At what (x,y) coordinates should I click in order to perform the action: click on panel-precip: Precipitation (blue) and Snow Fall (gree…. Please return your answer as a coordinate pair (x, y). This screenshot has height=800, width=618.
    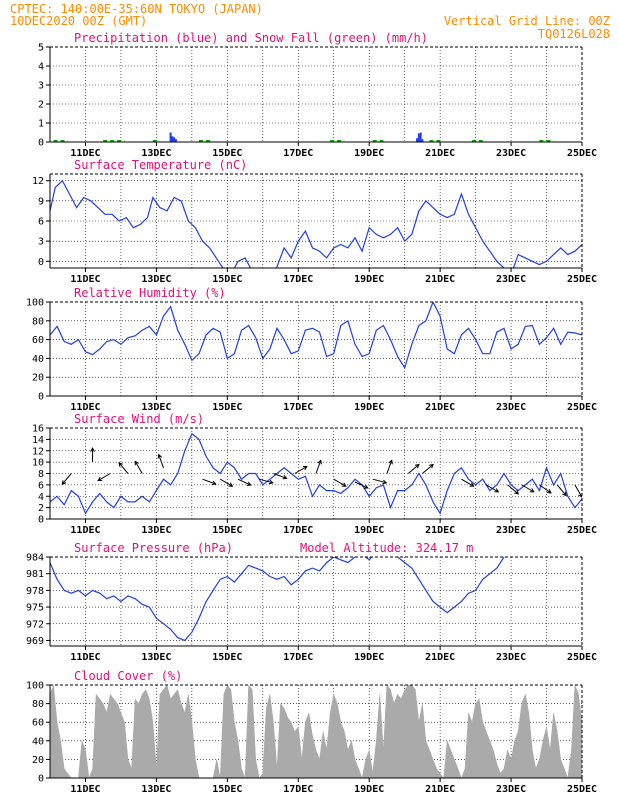
    Looking at the image, I should click on (317, 95).